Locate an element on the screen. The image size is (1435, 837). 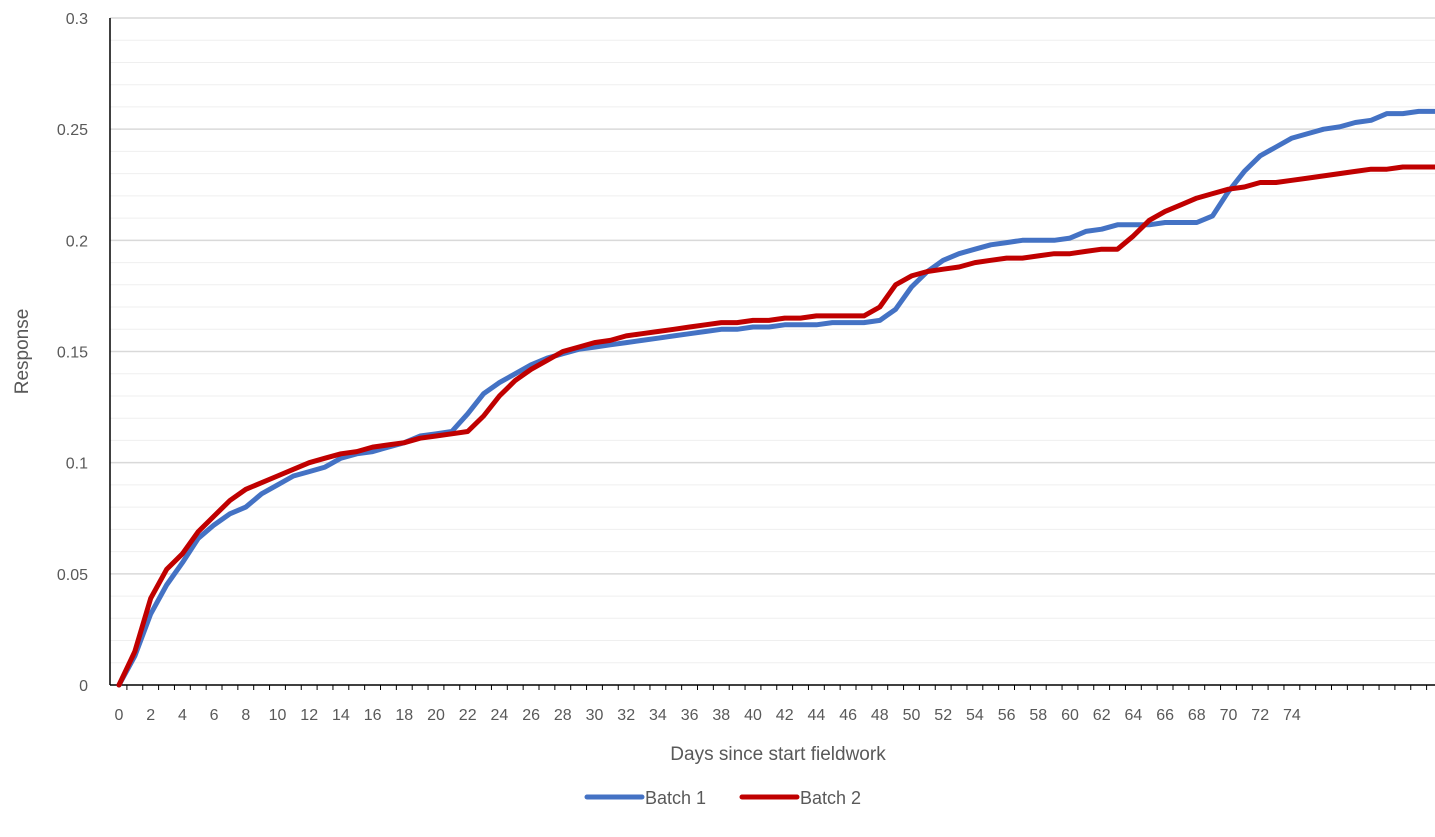
x-tick-label: 20 is located at coordinates (436, 715).